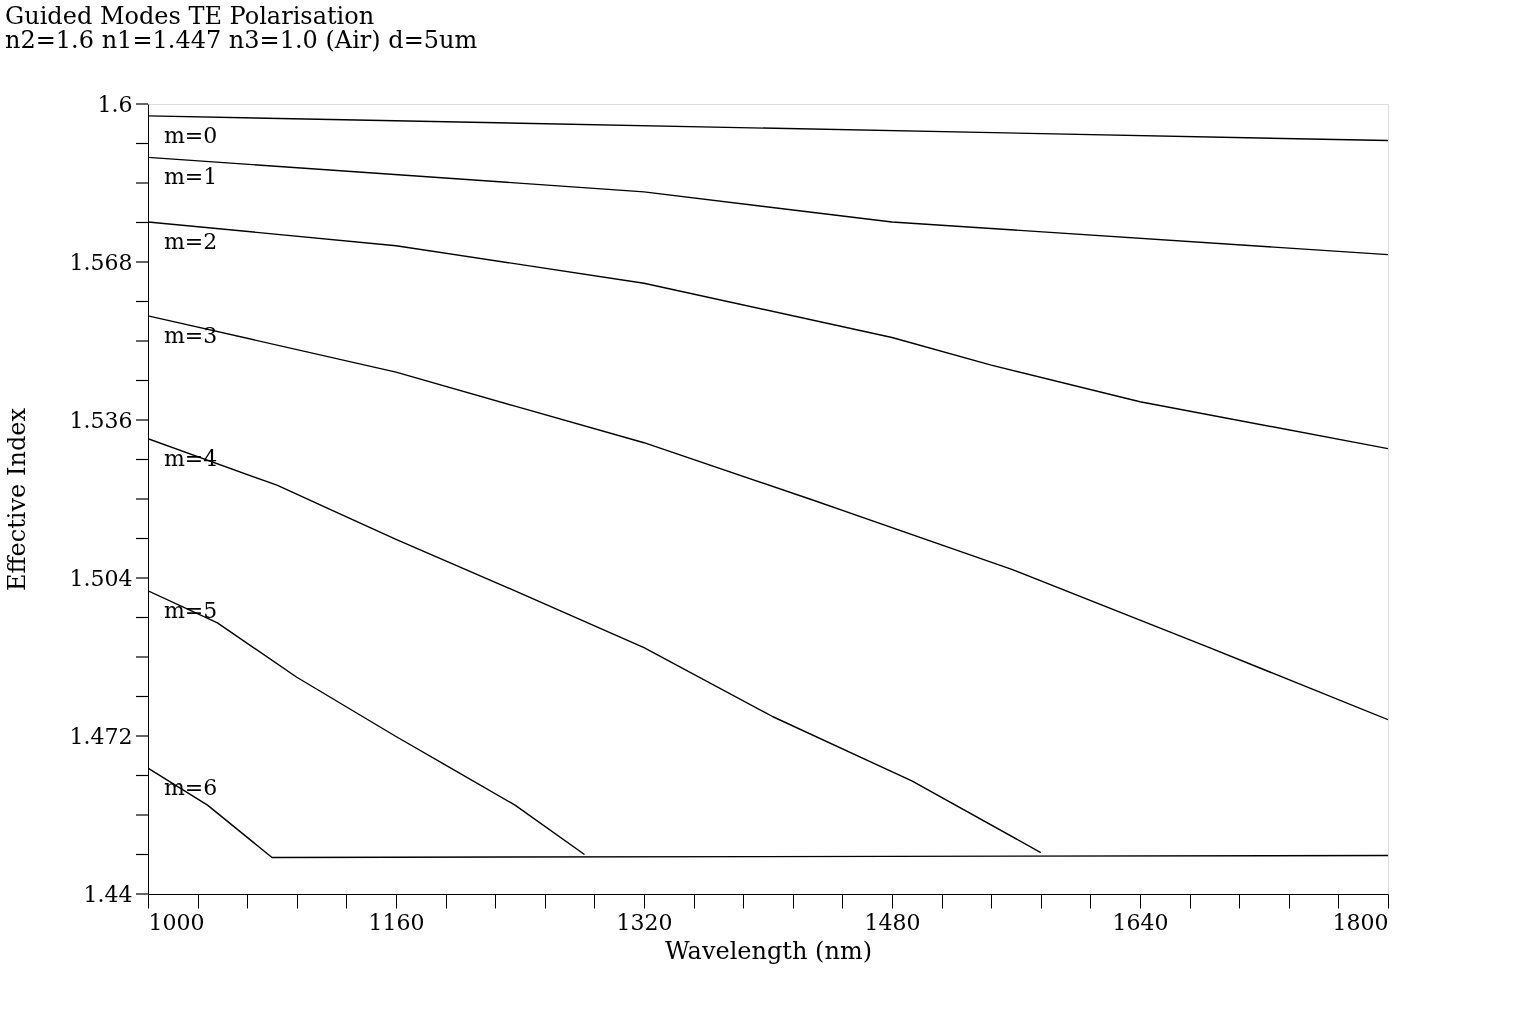  What do you see at coordinates (1360, 922) in the screenshot?
I see `x-tick-label: 1800` at bounding box center [1360, 922].